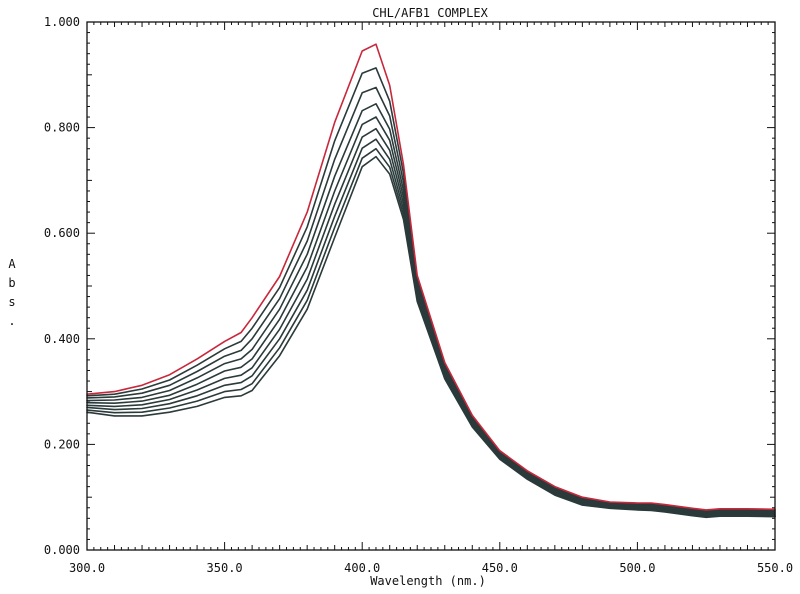 Image resolution: width=800 pixels, height=594 pixels. I want to click on x-tick-label: 350.0, so click(225, 568).